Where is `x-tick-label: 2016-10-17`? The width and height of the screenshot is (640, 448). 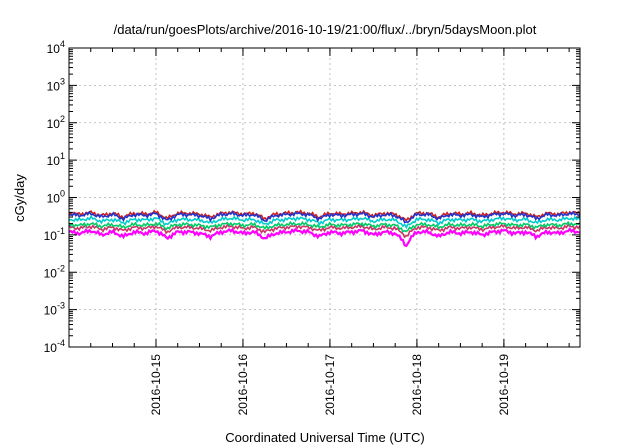 x-tick-label: 2016-10-17 is located at coordinates (330, 385).